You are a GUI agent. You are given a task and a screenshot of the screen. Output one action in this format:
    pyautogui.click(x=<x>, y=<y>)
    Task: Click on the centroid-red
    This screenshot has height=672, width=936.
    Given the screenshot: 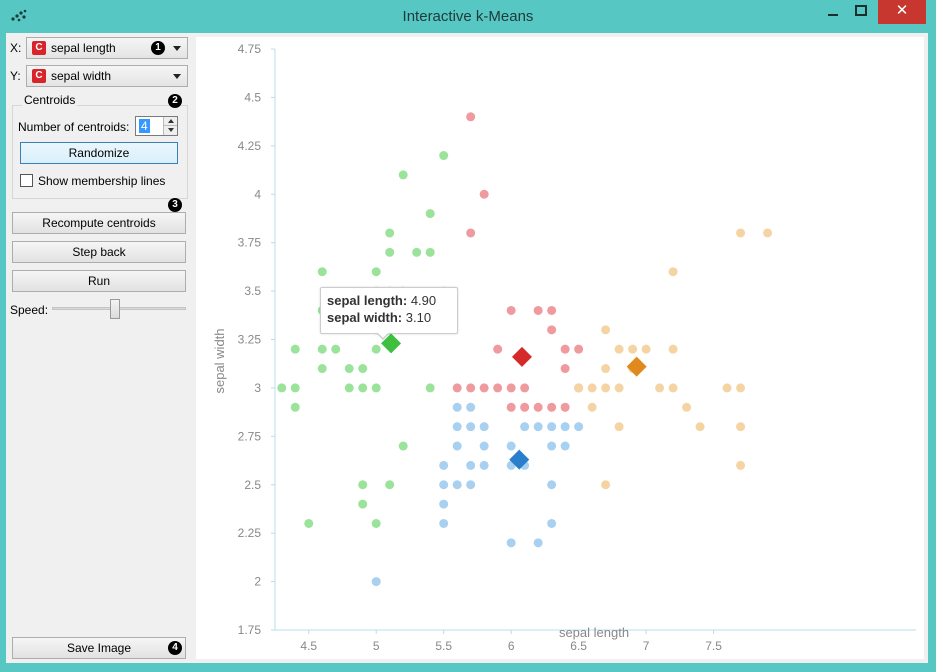 What is the action you would take?
    pyautogui.click(x=521, y=356)
    